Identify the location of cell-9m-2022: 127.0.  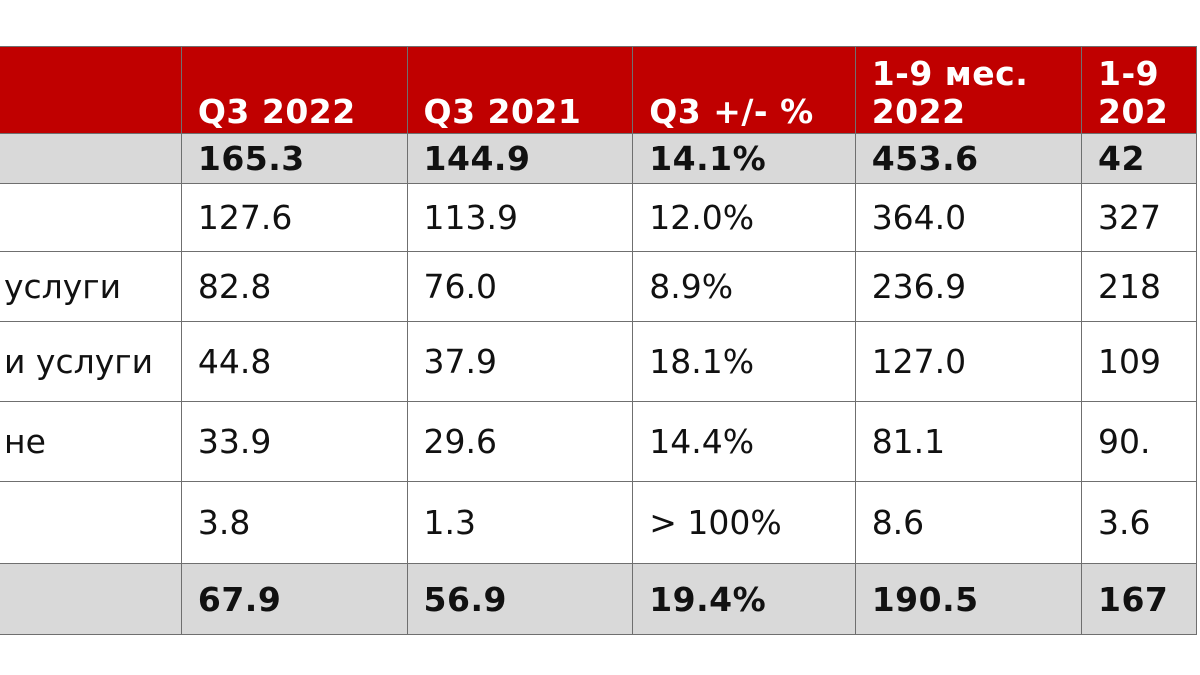
(968, 361).